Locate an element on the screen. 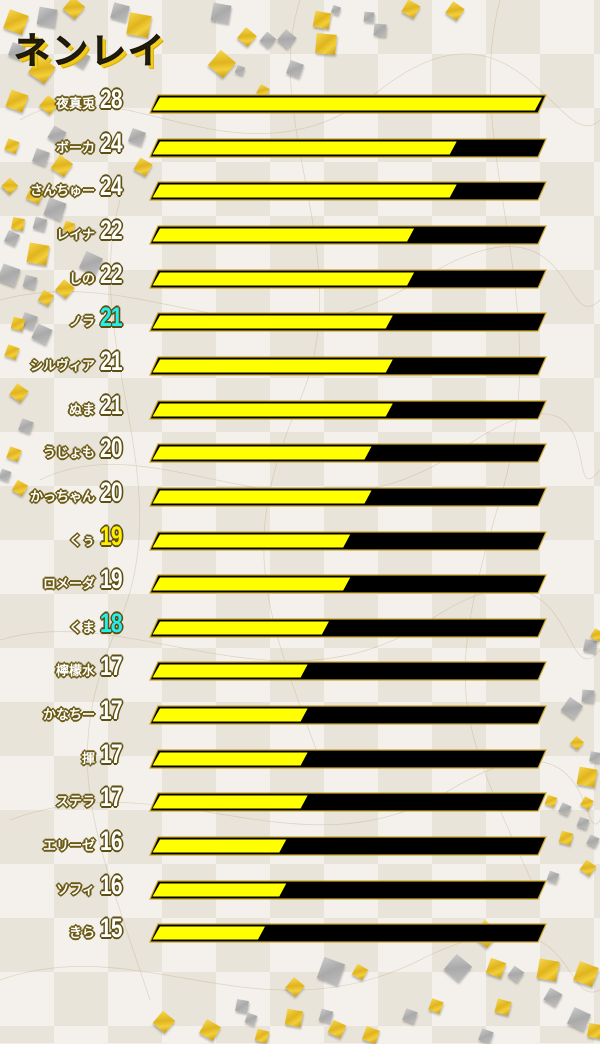  chart-row: かっちゃん 20 is located at coordinates (300, 495).